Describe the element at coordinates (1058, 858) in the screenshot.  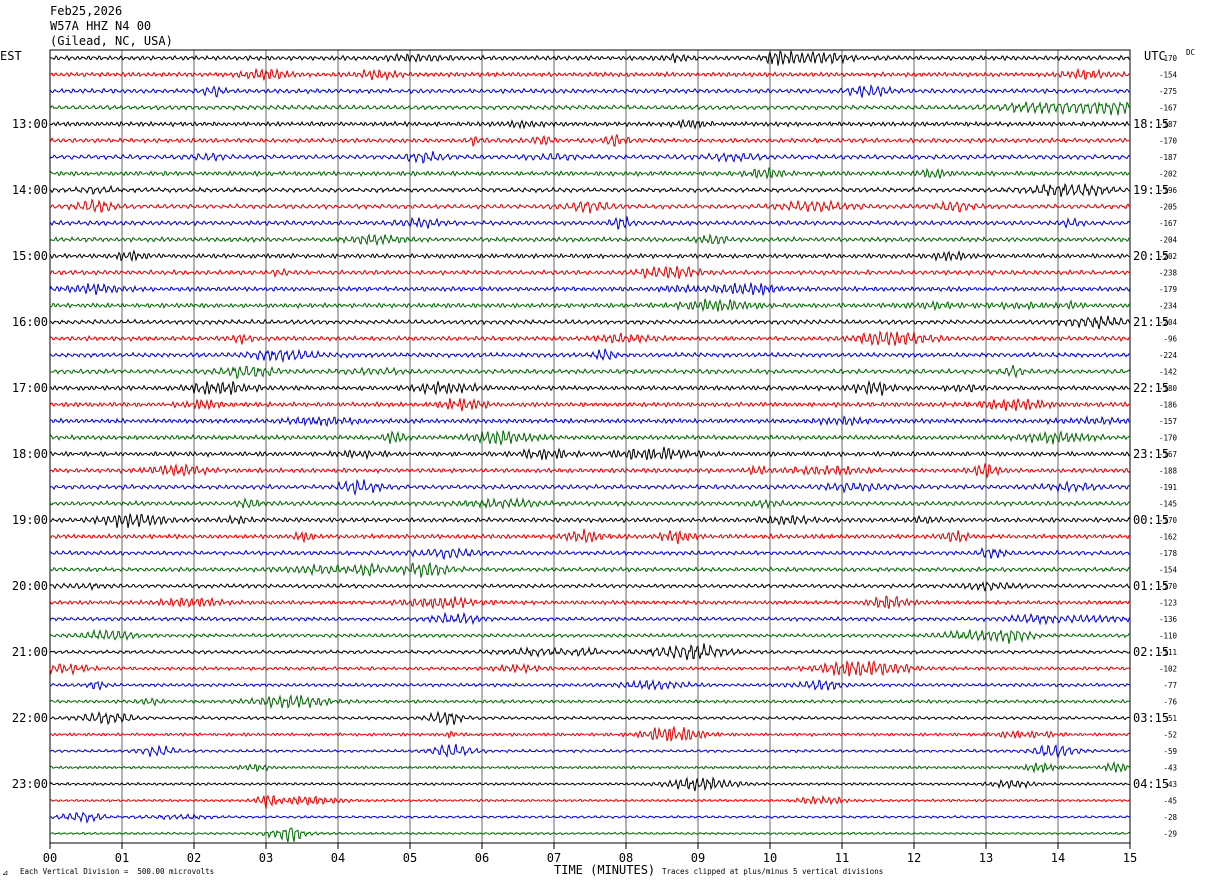
I see `x-tick-label: 14` at that location.